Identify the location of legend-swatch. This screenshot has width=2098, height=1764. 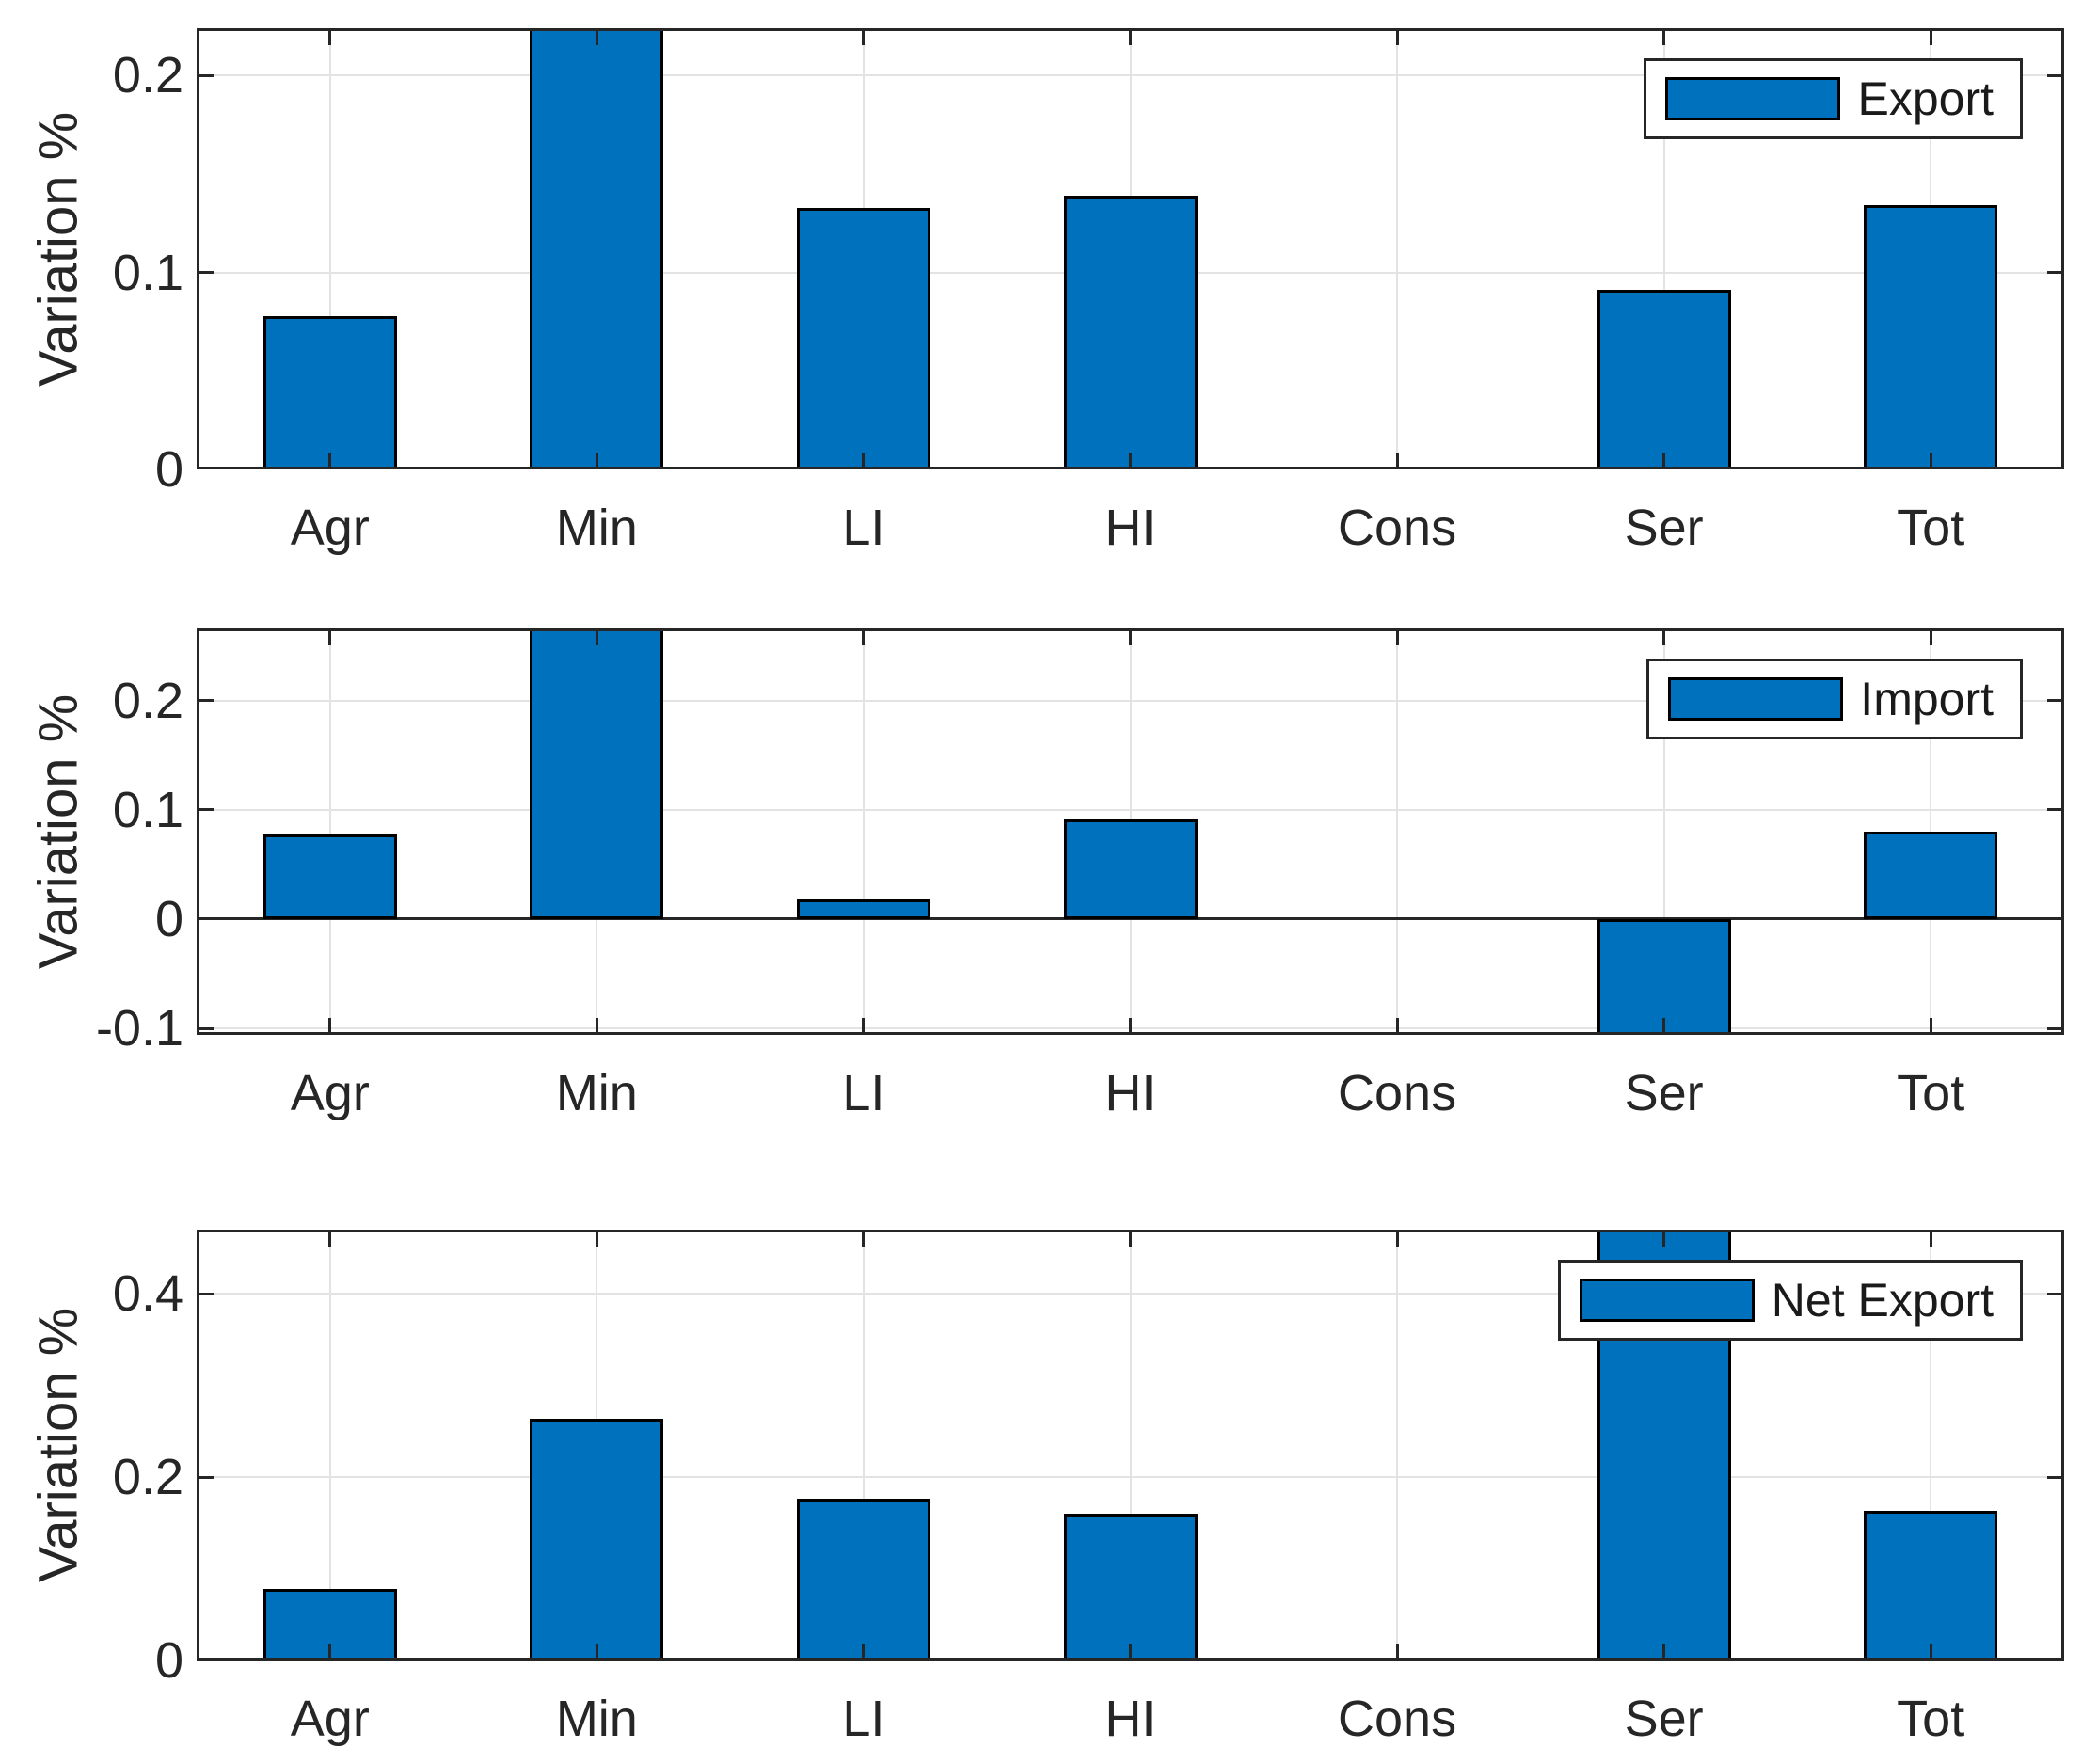
(1756, 699).